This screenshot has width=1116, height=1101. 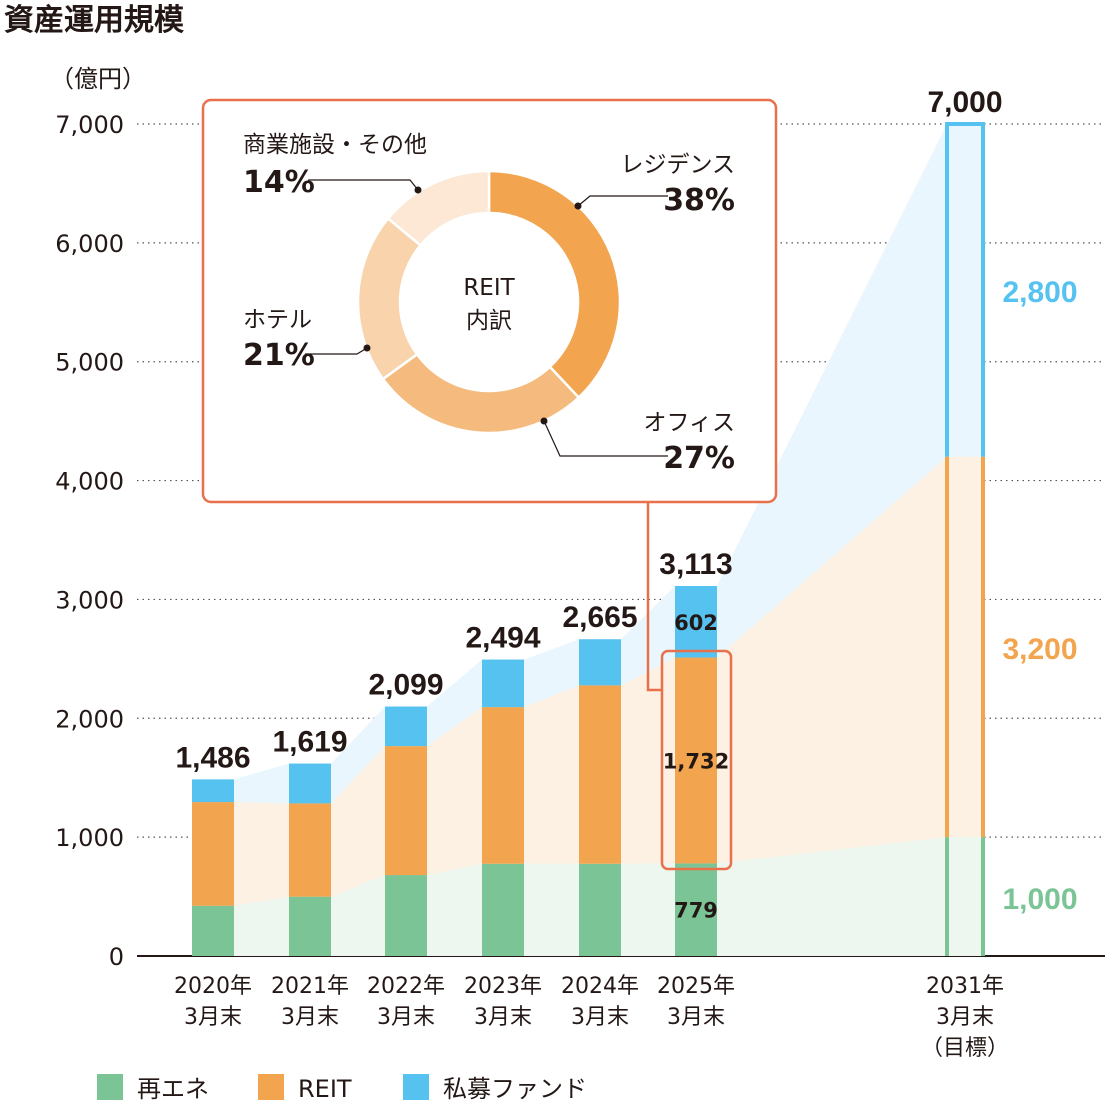 I want to click on reit-highlight-box, so click(x=696, y=760).